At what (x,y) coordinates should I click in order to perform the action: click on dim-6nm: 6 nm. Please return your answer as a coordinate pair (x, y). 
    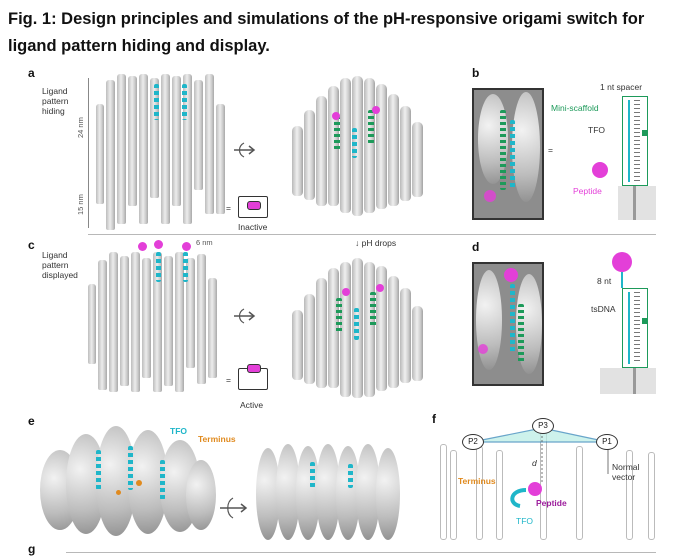
    Looking at the image, I should click on (204, 242).